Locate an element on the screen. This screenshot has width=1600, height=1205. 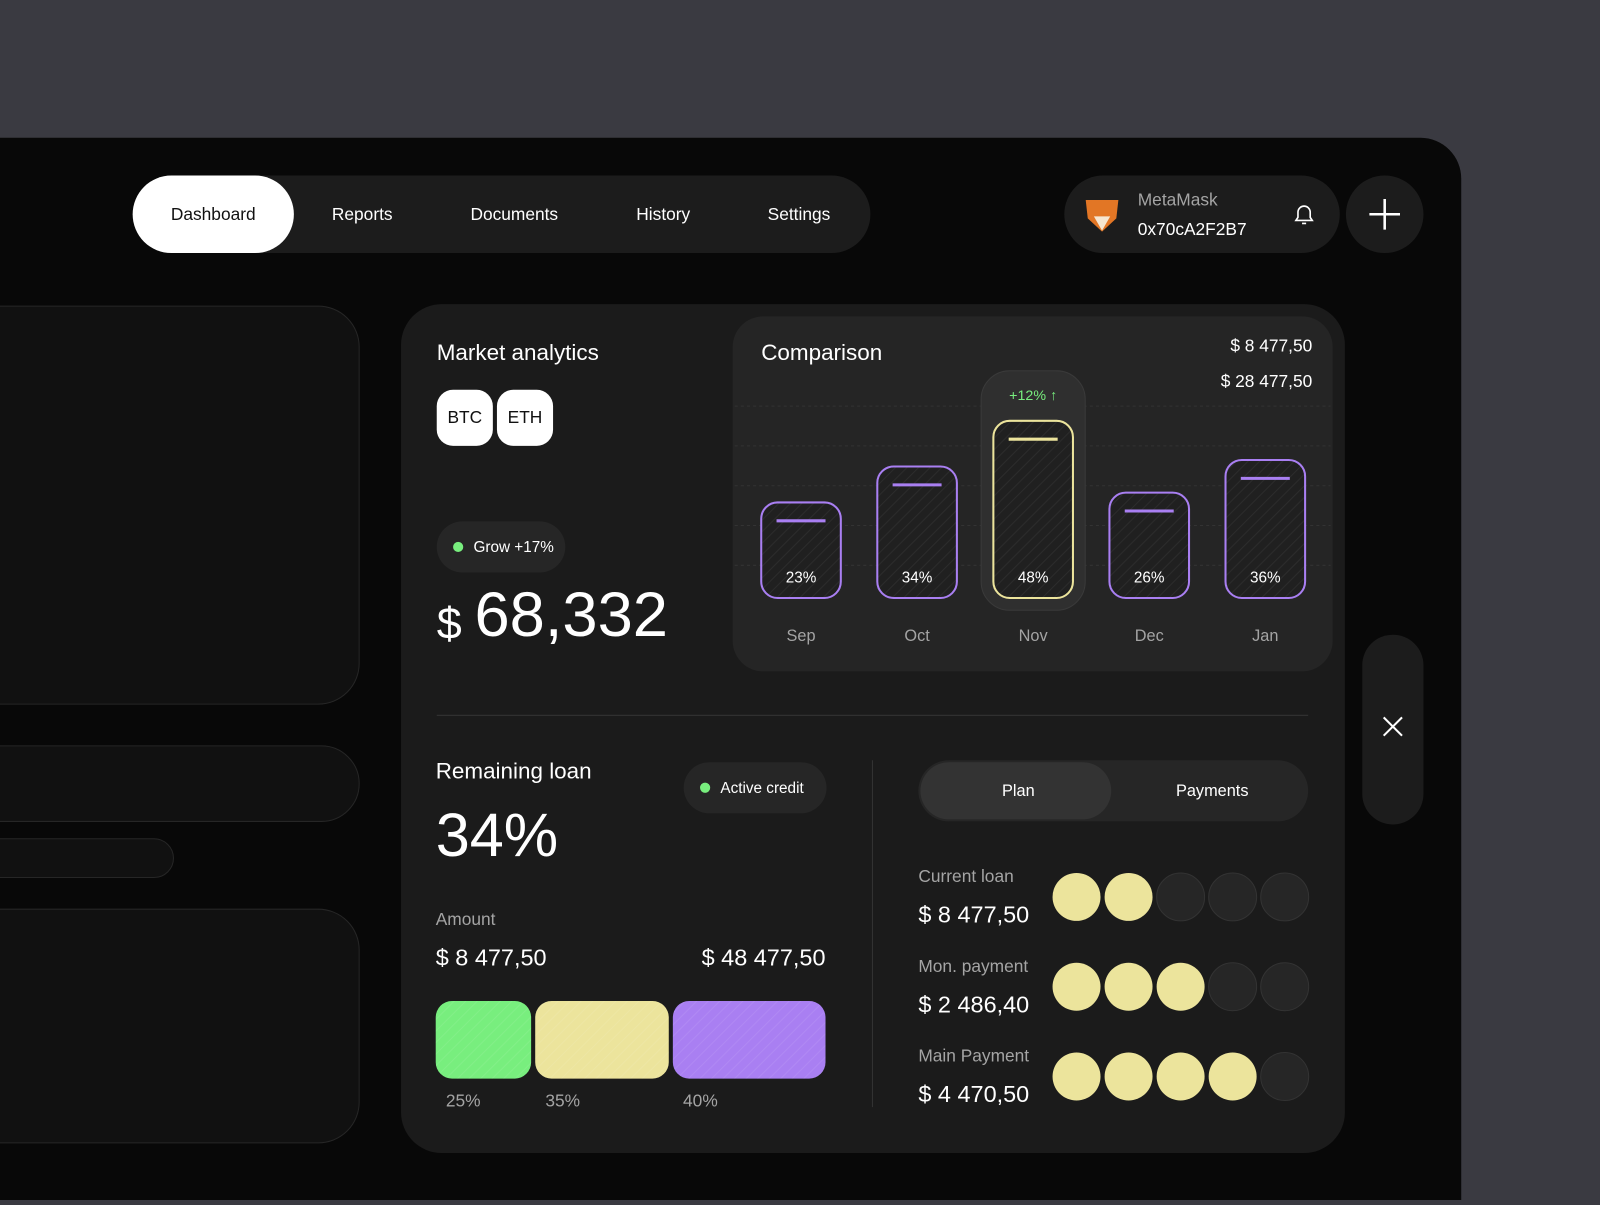
total: $ 28 477,50 is located at coordinates (1267, 381).